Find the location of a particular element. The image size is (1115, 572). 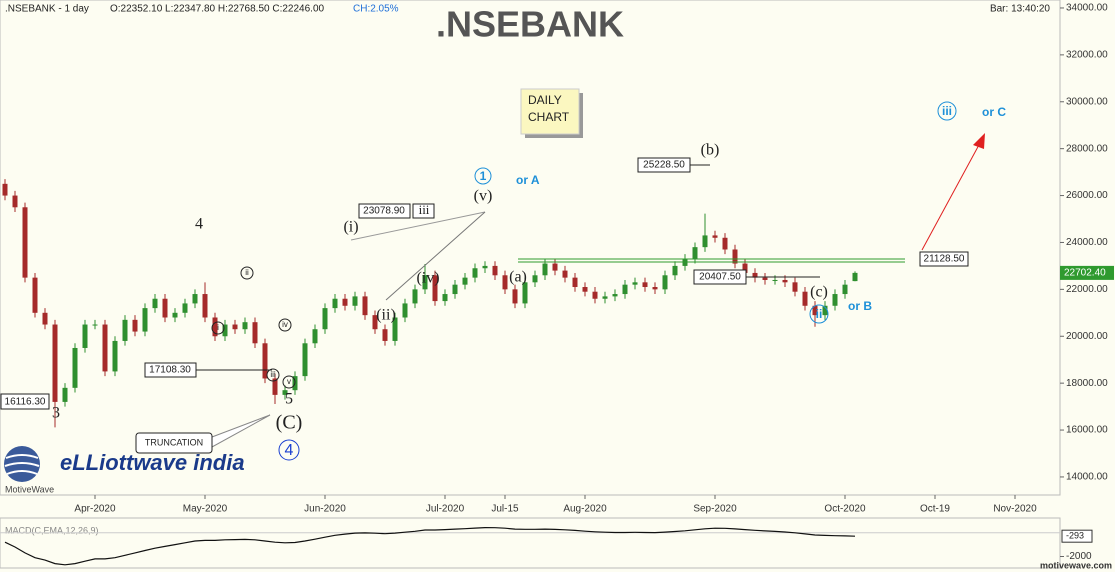

arrow-head is located at coordinates (979, 141).